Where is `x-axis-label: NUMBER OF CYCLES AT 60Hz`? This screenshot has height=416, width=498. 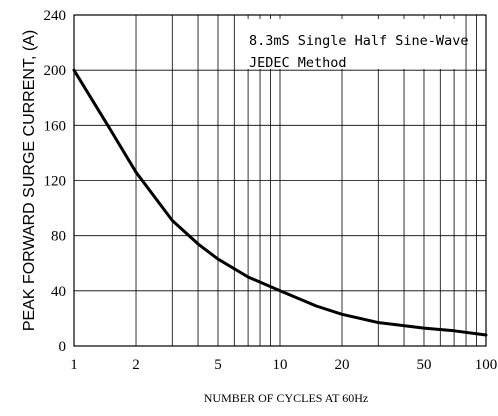
x-axis-label: NUMBER OF CYCLES AT 60Hz is located at coordinates (286, 398).